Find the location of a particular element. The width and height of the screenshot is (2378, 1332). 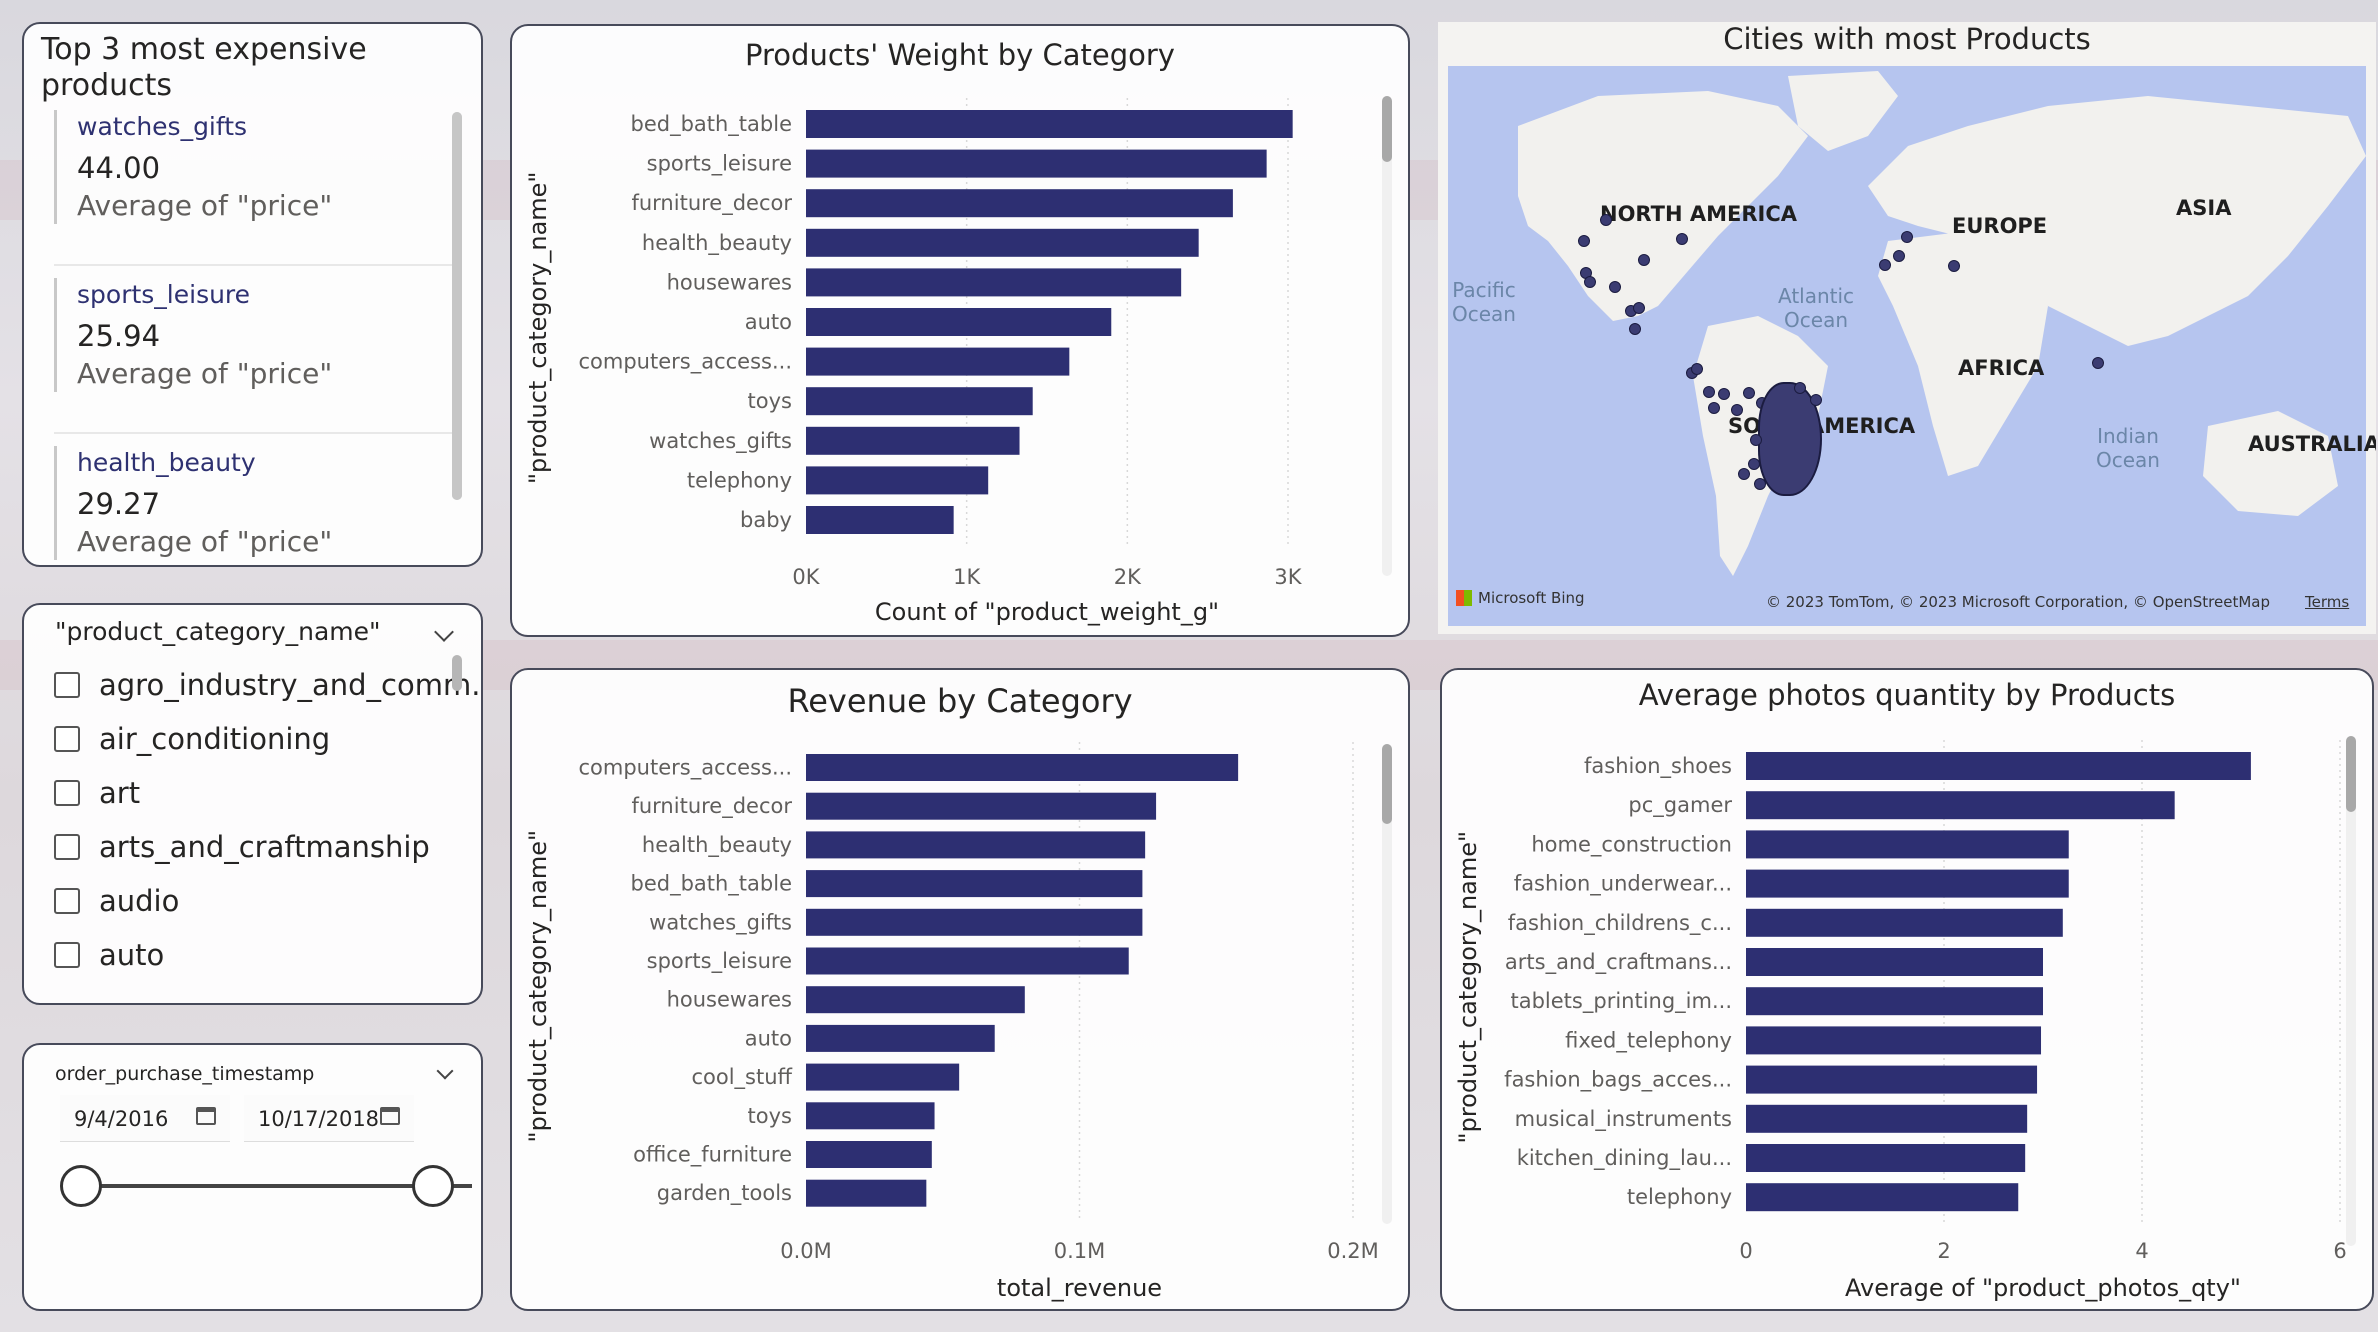

africa-land is located at coordinates (1963, 353).